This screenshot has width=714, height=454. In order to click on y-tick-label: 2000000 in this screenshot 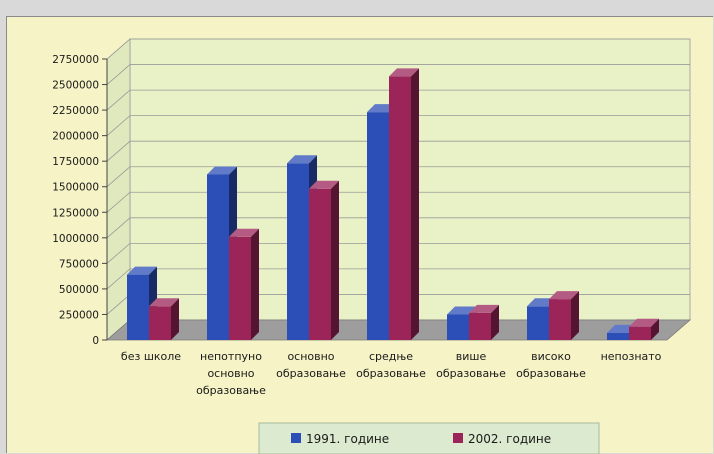, I will do `click(75, 137)`.